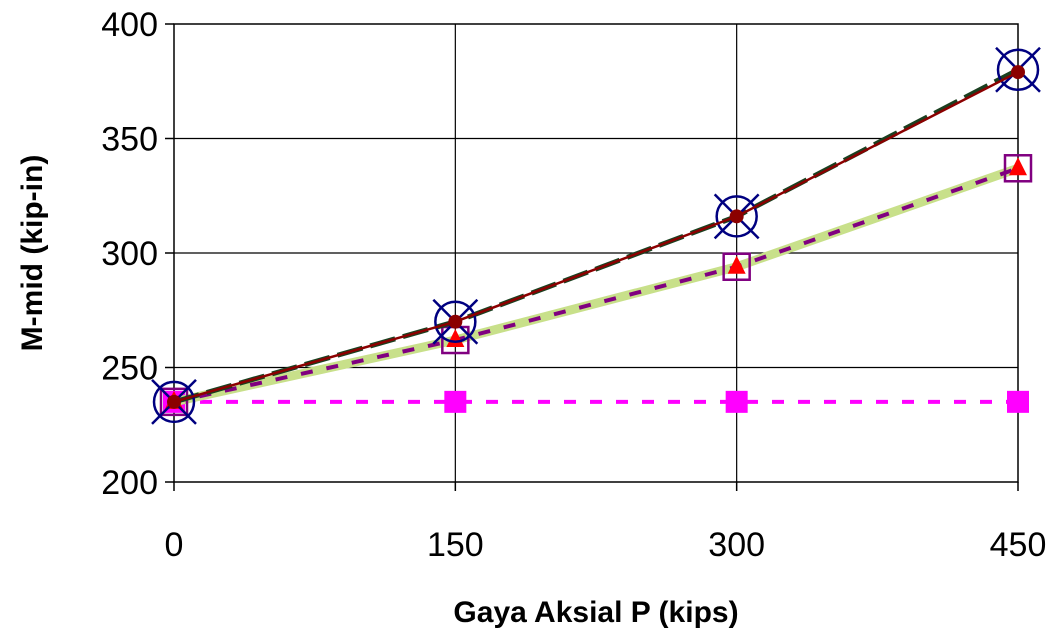 This screenshot has width=1055, height=636. What do you see at coordinates (455, 545) in the screenshot?
I see `x-tick-label: 150` at bounding box center [455, 545].